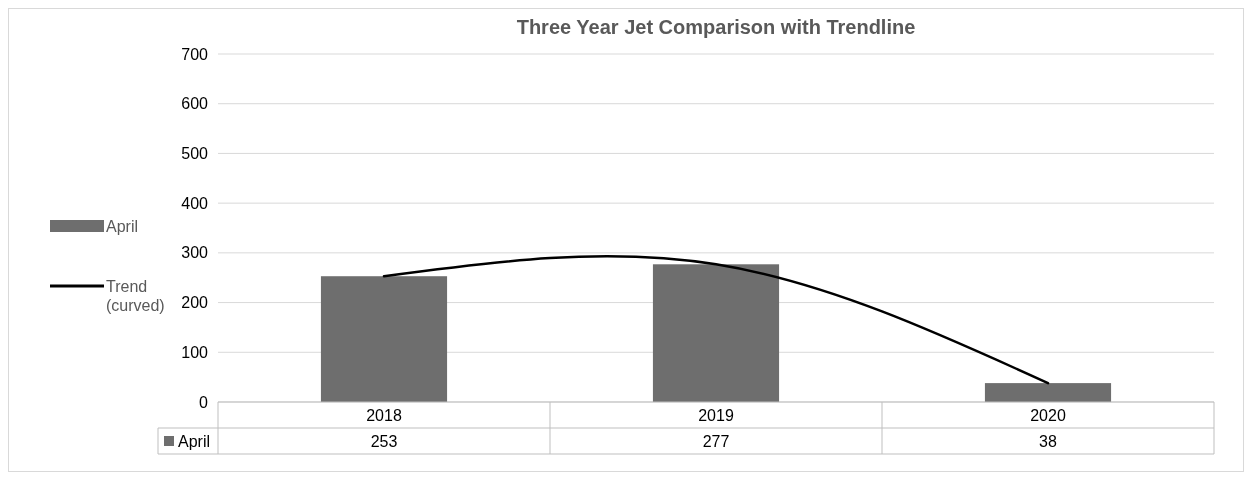 This screenshot has width=1252, height=480. What do you see at coordinates (384, 415) in the screenshot?
I see `x-tick-label: 2018` at bounding box center [384, 415].